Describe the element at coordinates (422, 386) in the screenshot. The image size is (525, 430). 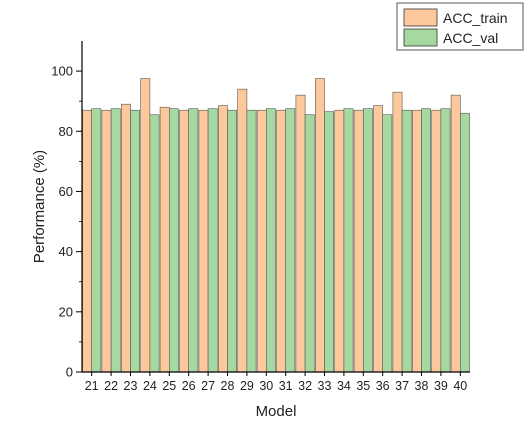
I see `x-tick-label-38: 38` at that location.